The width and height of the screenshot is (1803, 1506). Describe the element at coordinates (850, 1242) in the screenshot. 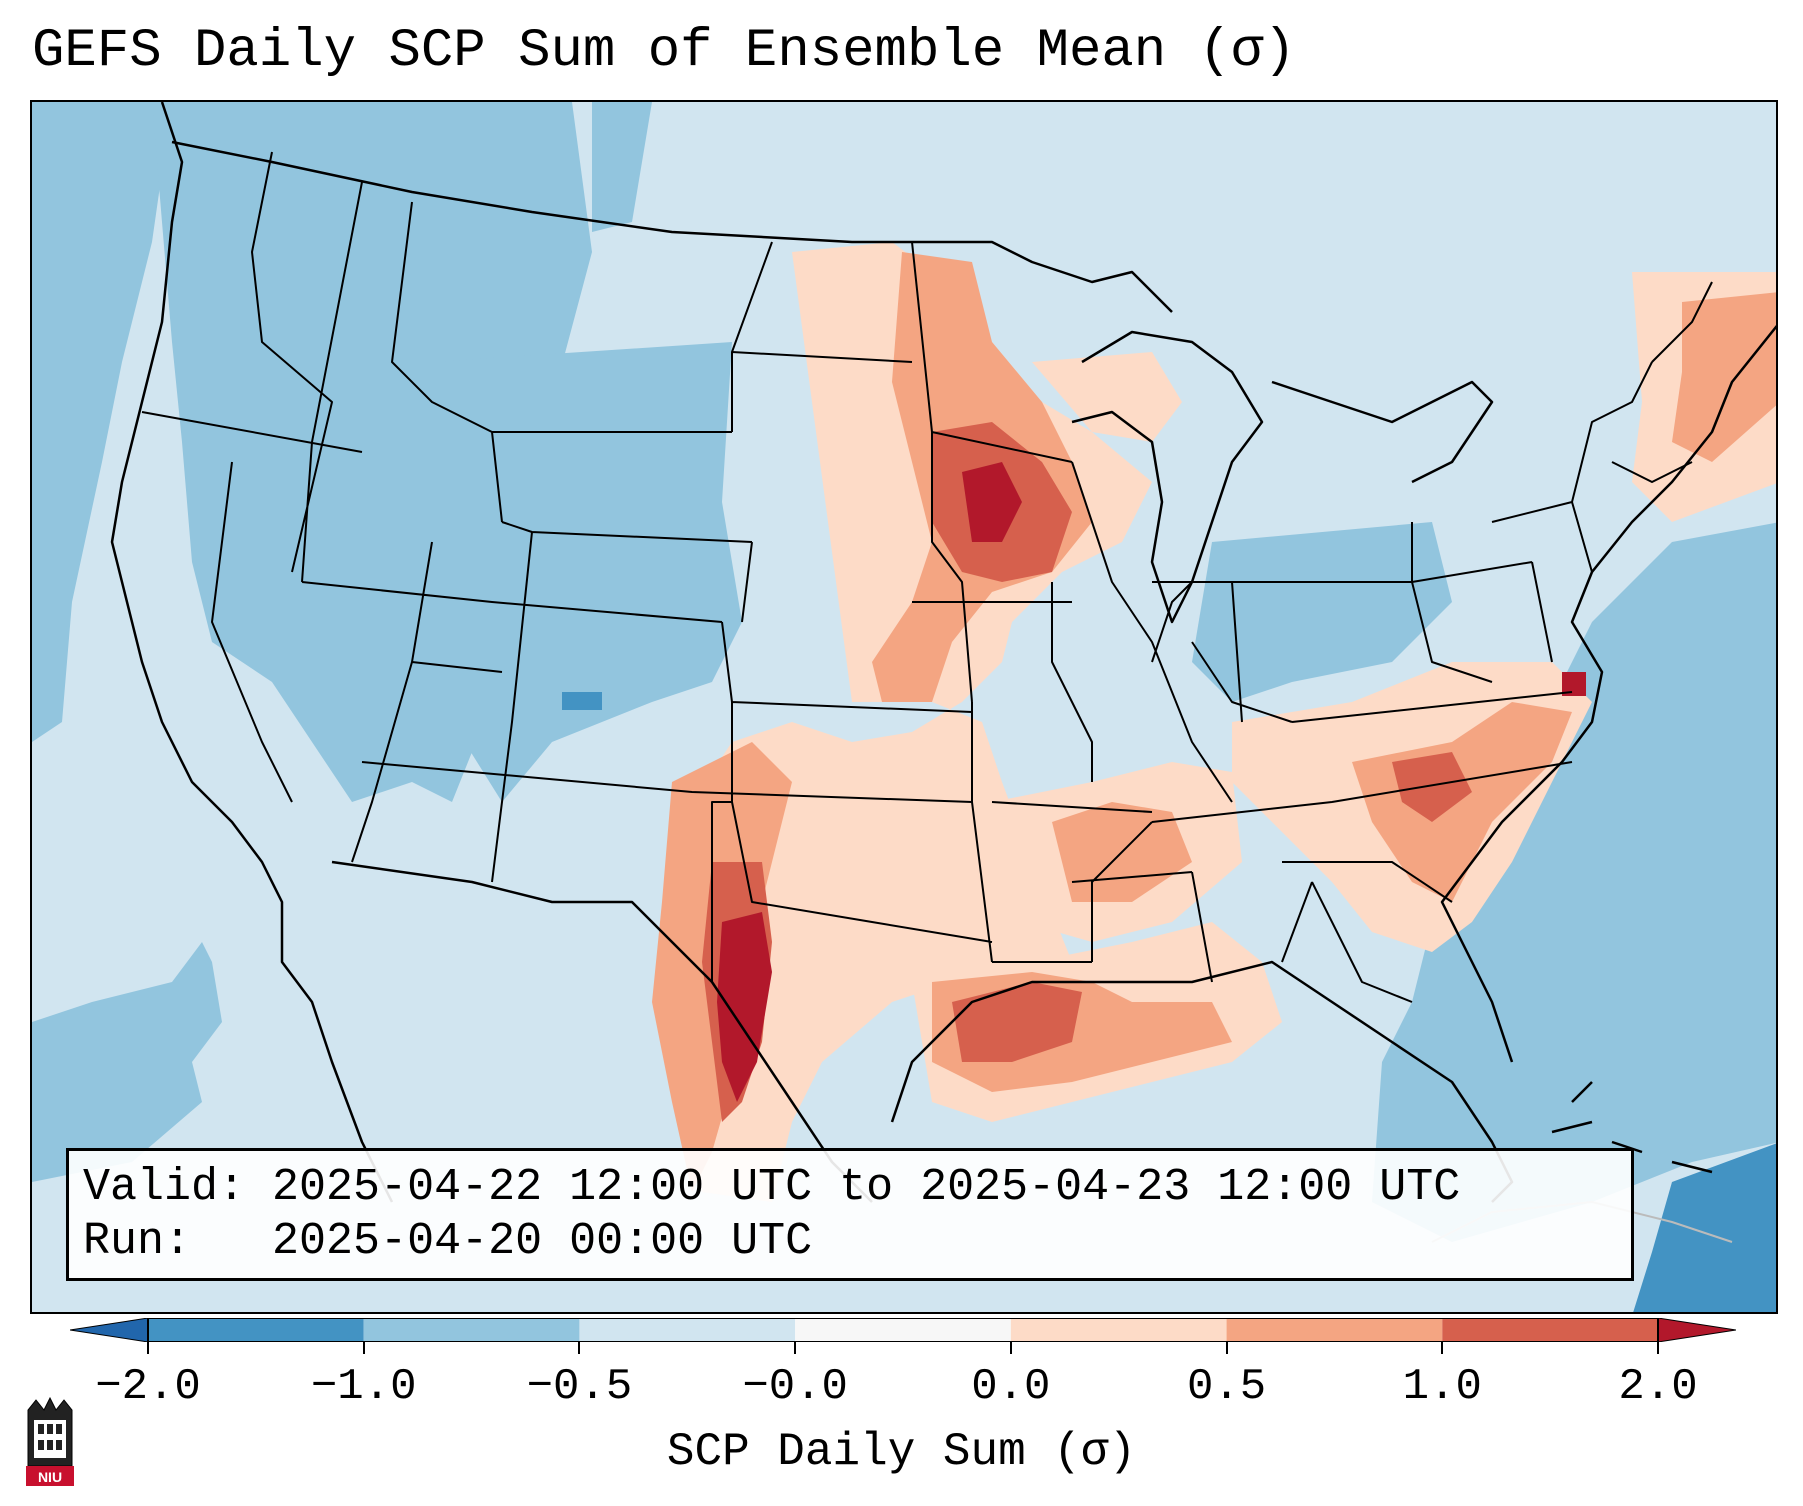

I see `run-row: Run: 2025-04-20 00:00 UTC` at that location.